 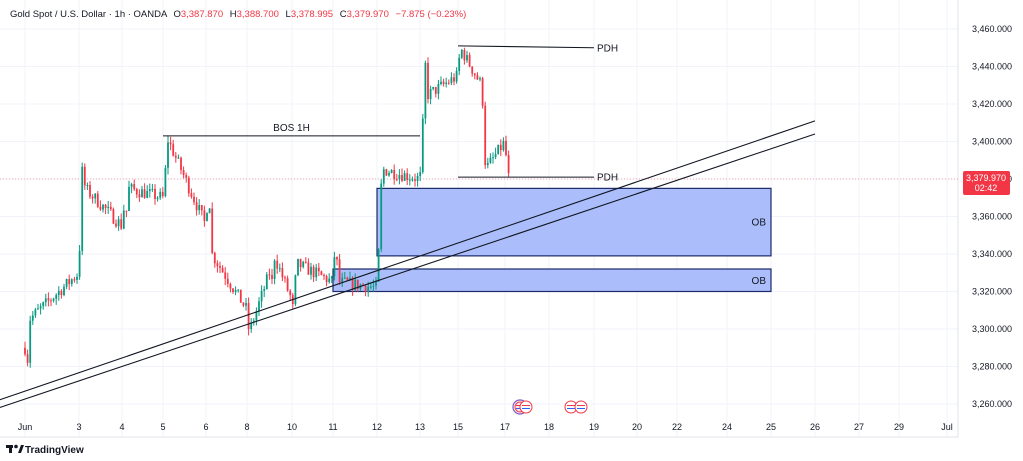 I want to click on tradingview-branding: TradingView, so click(x=45, y=450).